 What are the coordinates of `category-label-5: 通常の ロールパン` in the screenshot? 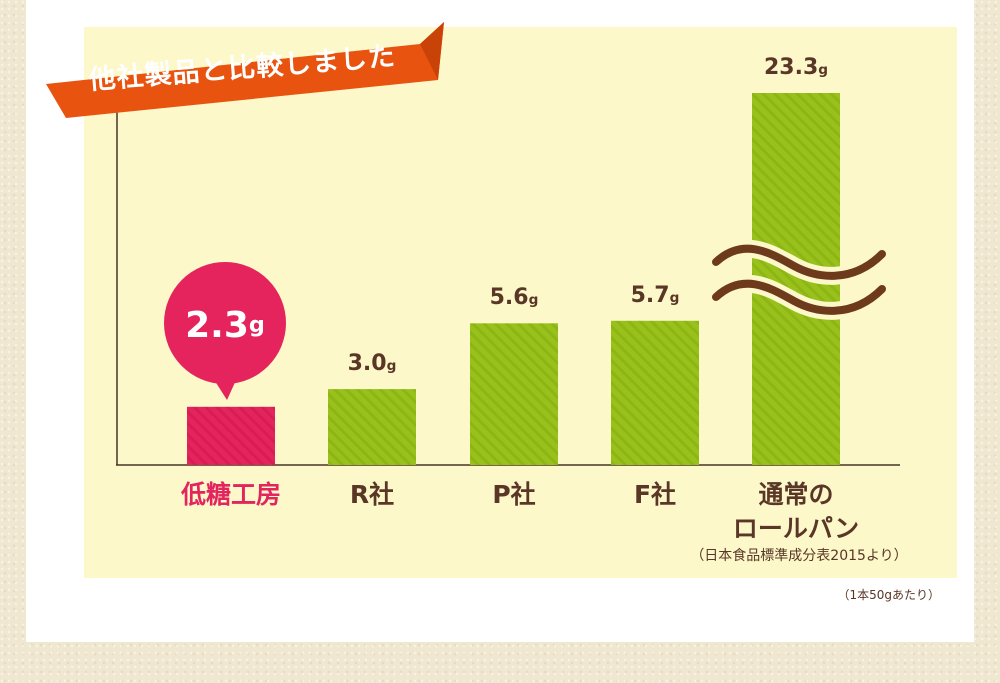 It's located at (796, 512).